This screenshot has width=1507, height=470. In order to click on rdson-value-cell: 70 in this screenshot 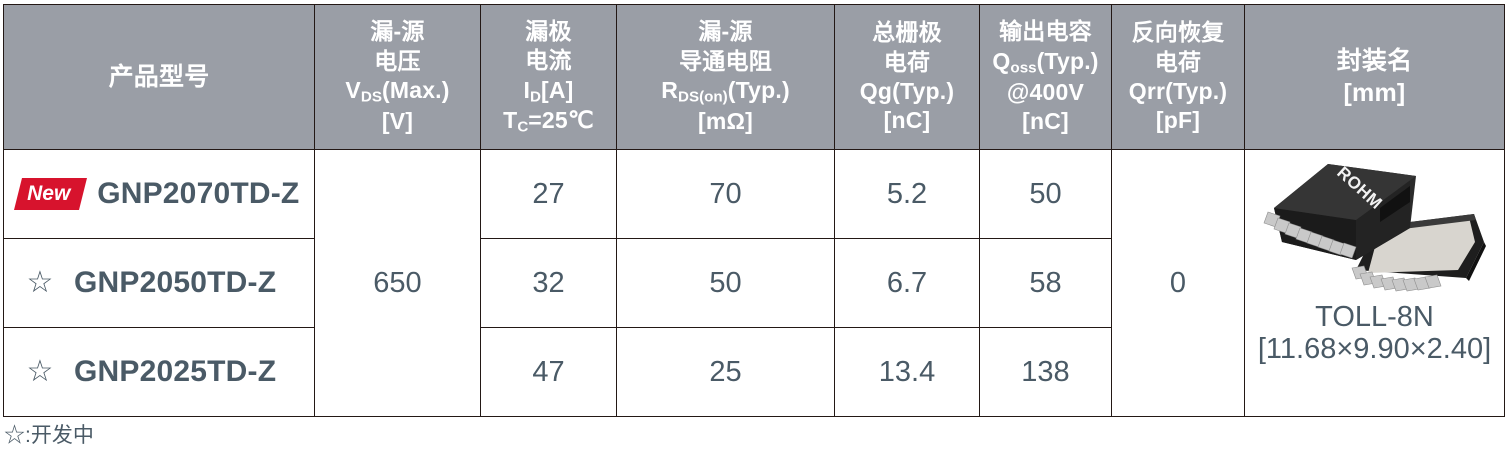, I will do `click(725, 194)`.